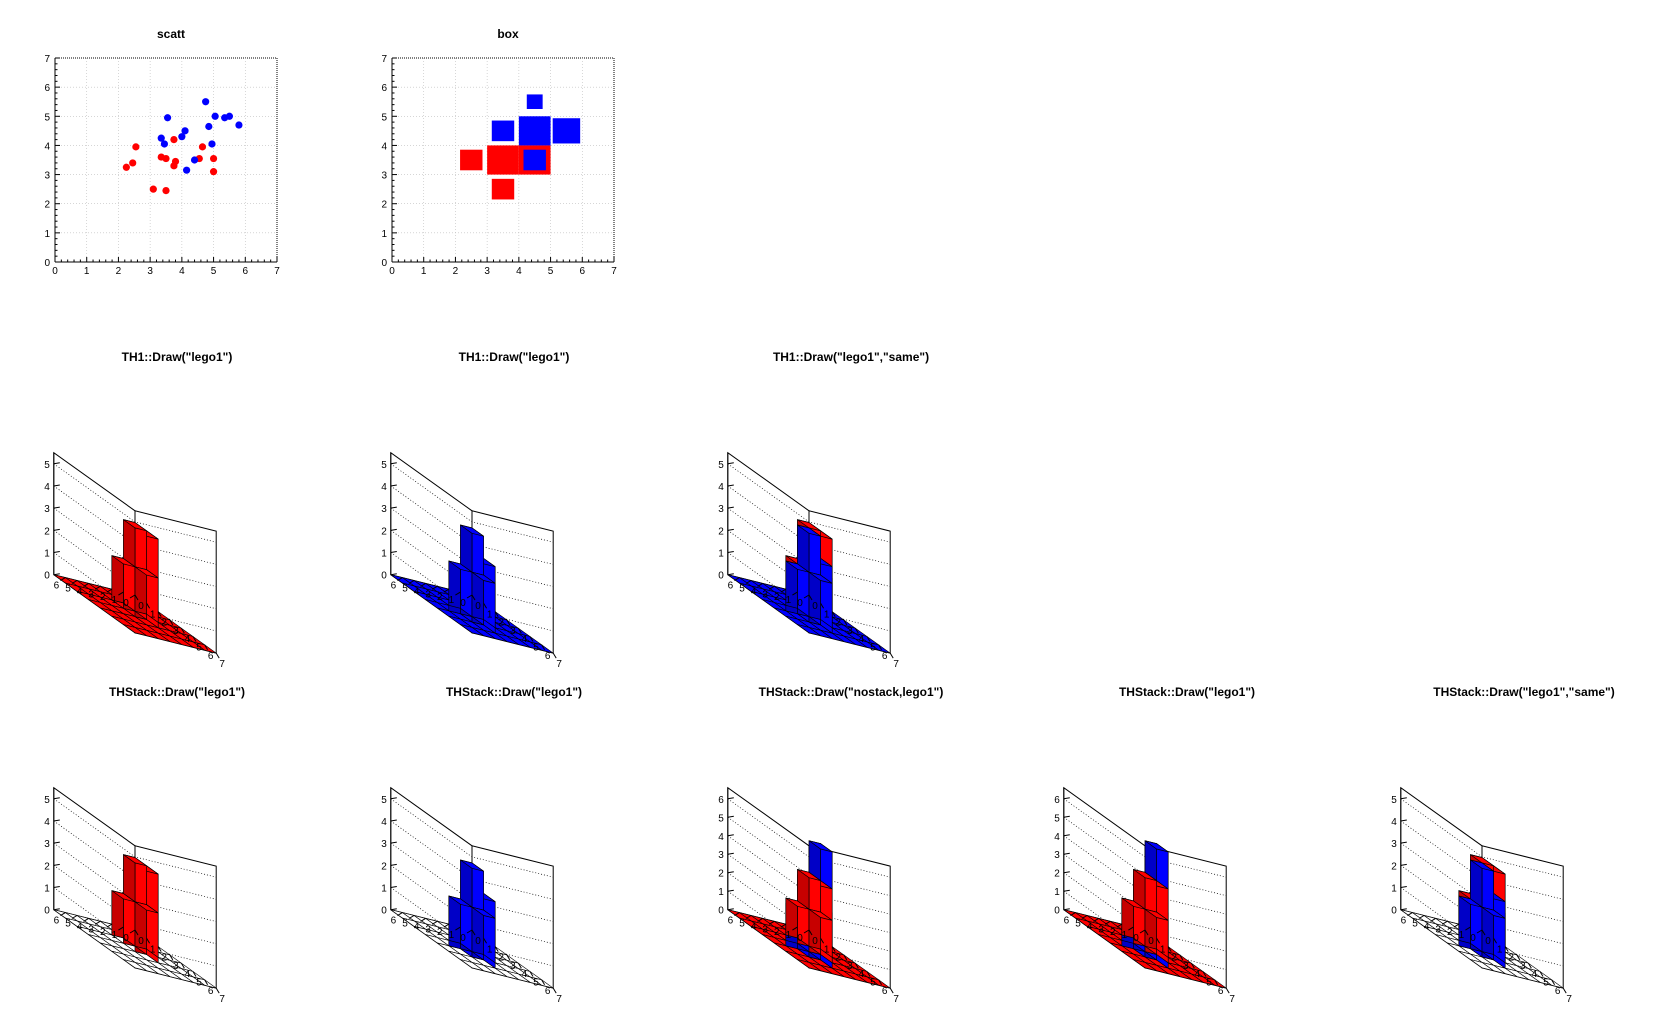  I want to click on x-tick-label: 5, so click(536, 648).